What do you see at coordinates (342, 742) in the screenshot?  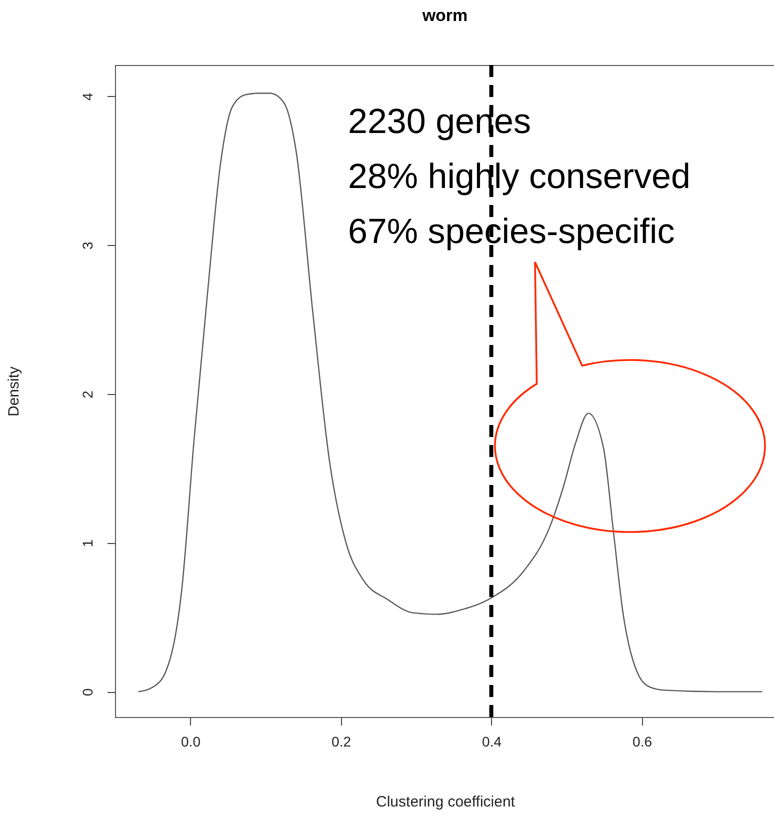 I see `x-tick-label: 0.2` at bounding box center [342, 742].